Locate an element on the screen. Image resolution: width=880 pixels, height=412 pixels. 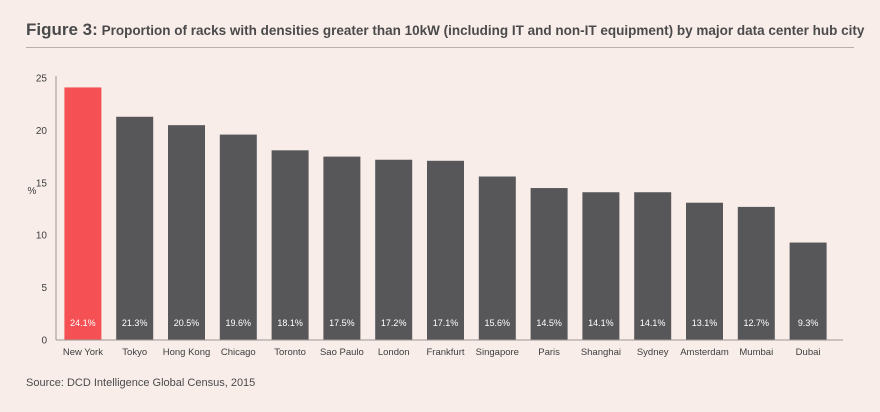
x-tick-label: Sydney is located at coordinates (653, 352).